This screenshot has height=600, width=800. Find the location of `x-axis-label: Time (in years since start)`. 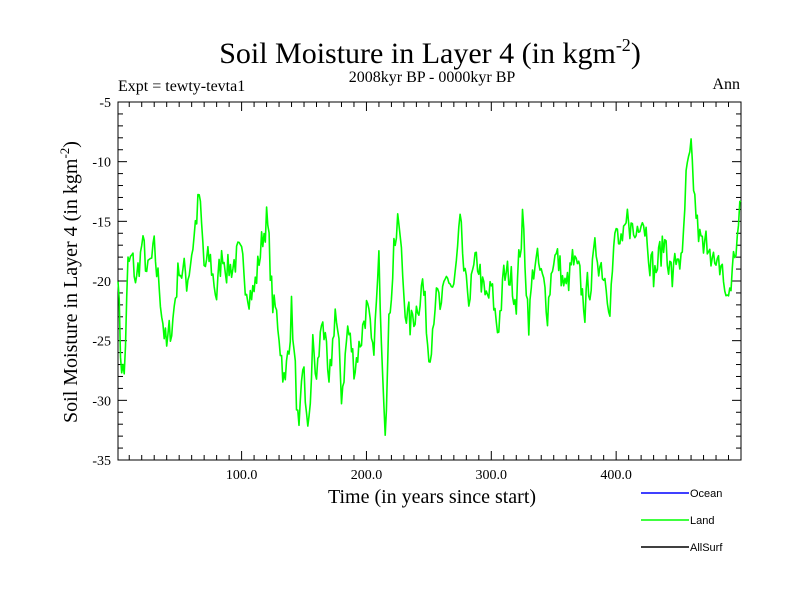

x-axis-label: Time (in years since start) is located at coordinates (432, 497).